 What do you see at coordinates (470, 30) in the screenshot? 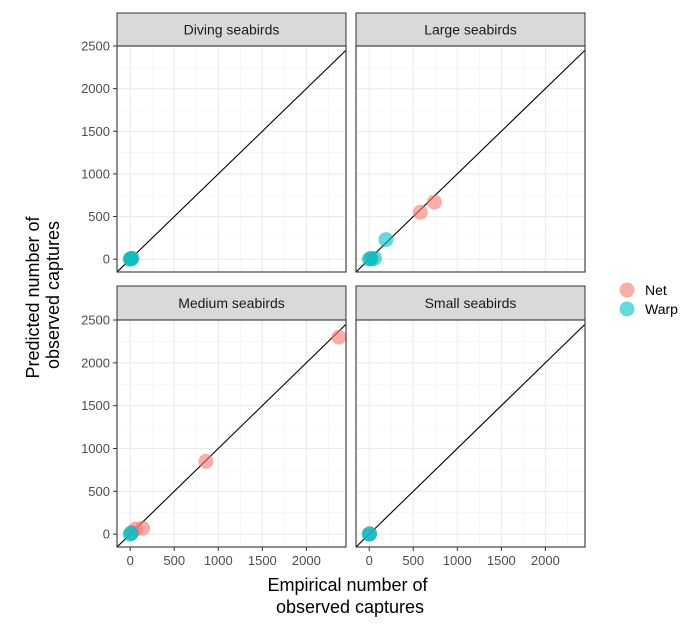
I see `facet-title: Large seabirds` at bounding box center [470, 30].